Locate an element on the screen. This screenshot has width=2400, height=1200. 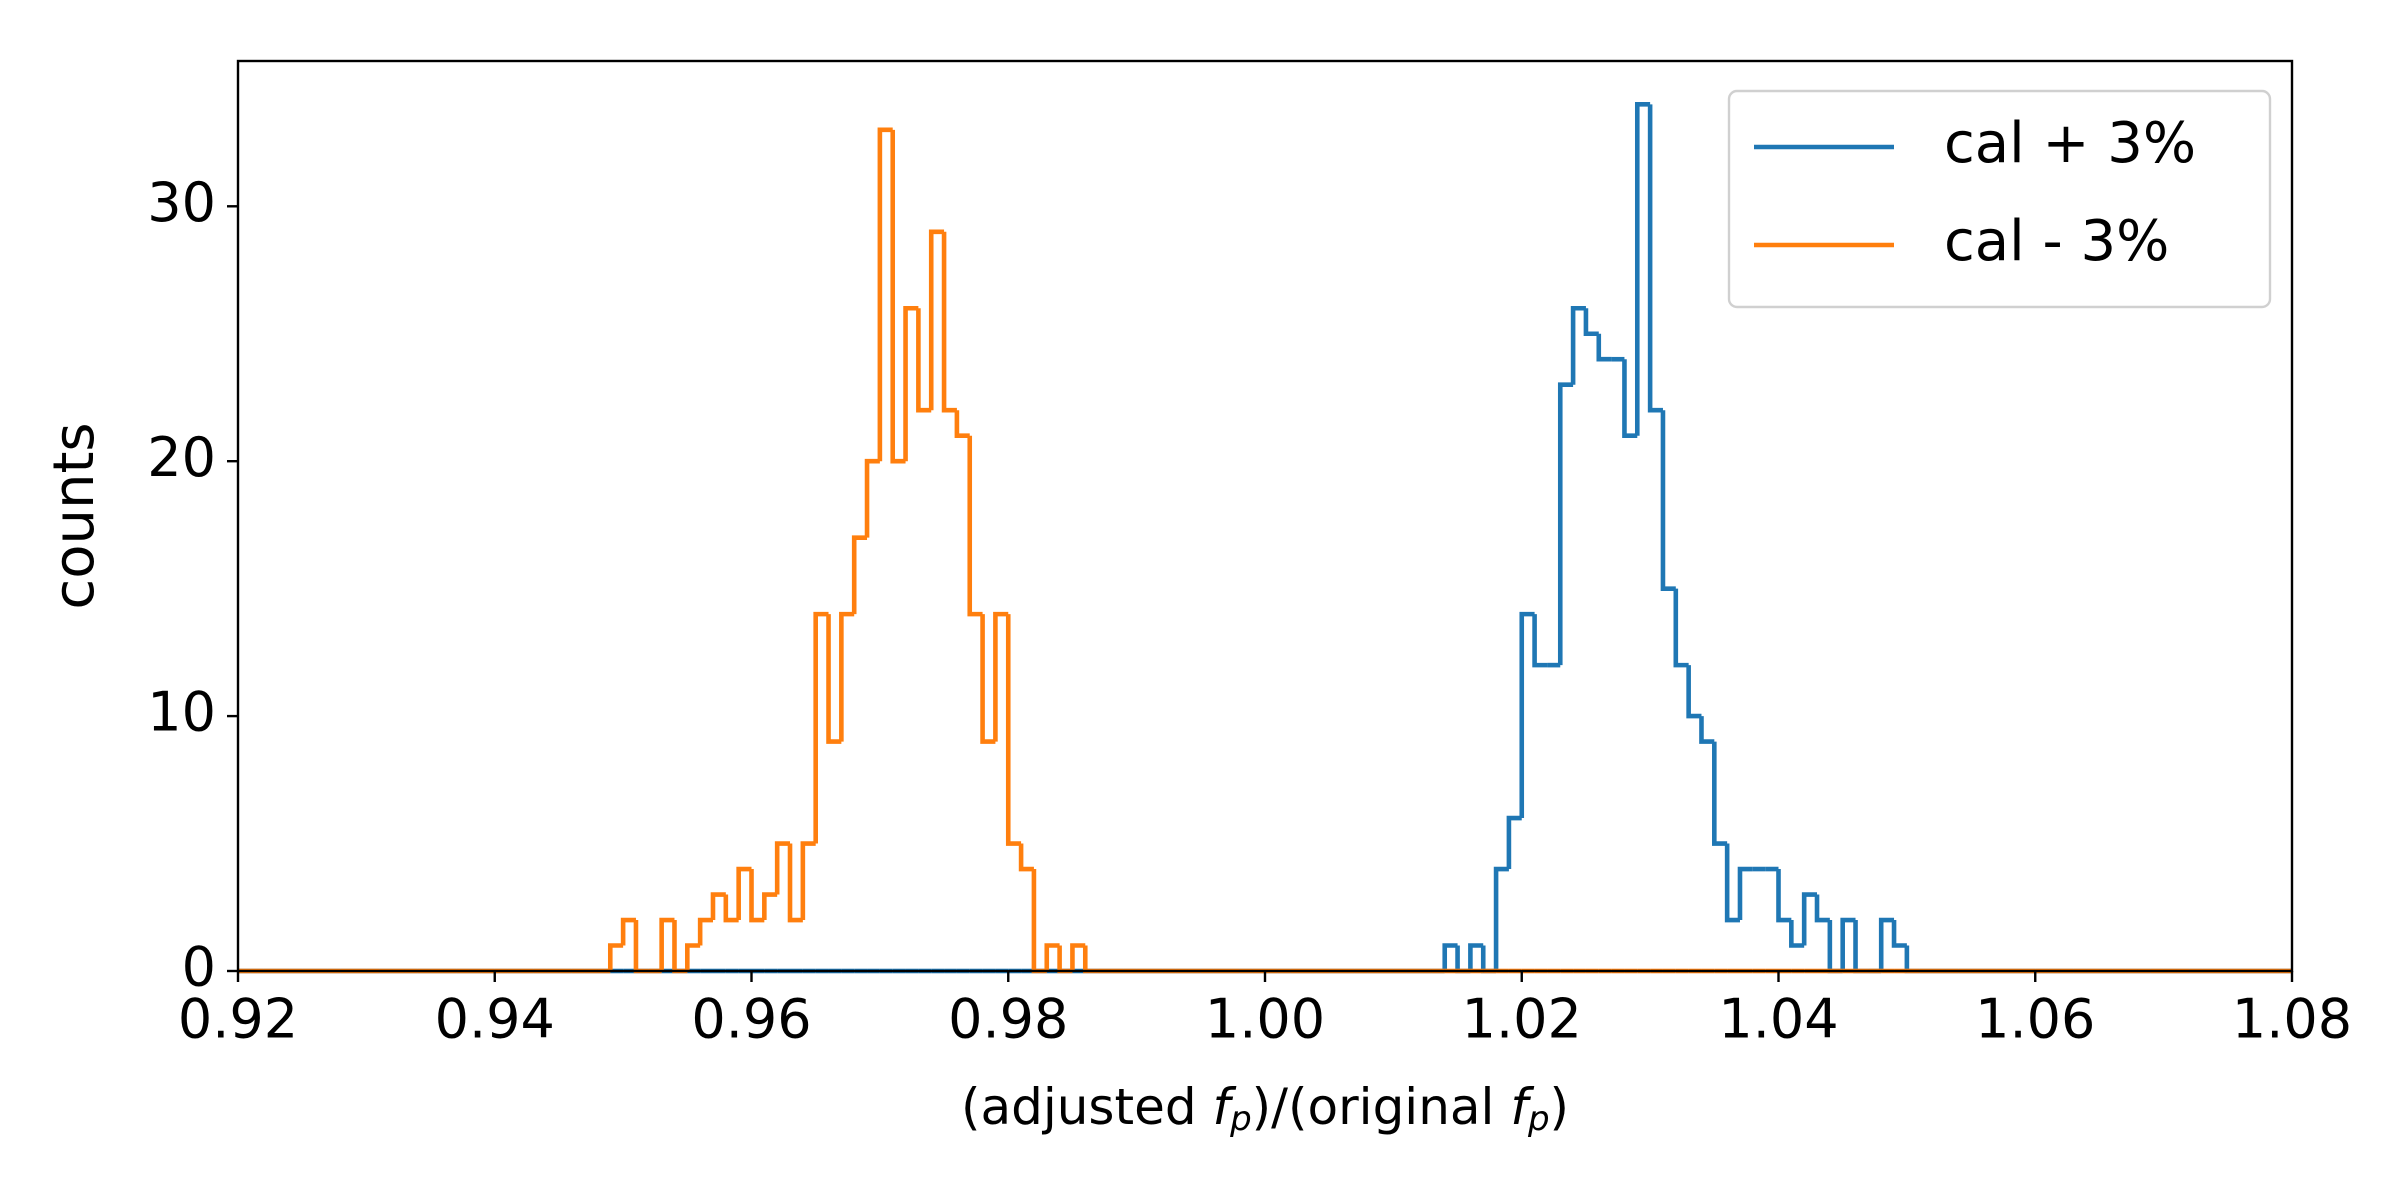
x-axis-label: (adjusted fp)/(original fp) is located at coordinates (1265, 1108).